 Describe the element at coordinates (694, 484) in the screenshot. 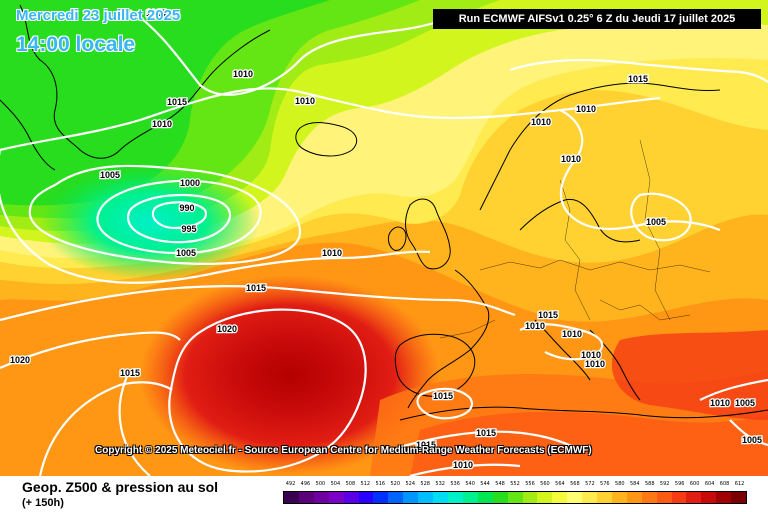

I see `scale-label: 600` at that location.